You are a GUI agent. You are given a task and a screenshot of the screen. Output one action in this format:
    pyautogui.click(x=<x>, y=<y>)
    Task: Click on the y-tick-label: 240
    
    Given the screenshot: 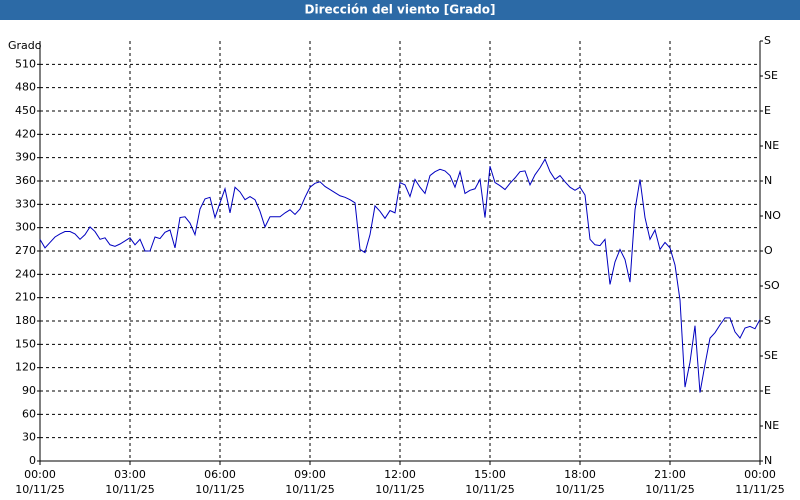 What is the action you would take?
    pyautogui.click(x=25, y=273)
    